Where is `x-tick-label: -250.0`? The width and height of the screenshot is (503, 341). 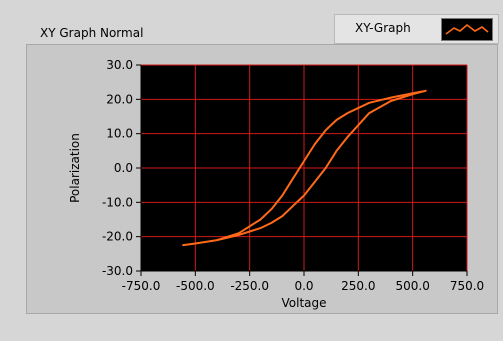
x-tick-label: -250.0 is located at coordinates (249, 286).